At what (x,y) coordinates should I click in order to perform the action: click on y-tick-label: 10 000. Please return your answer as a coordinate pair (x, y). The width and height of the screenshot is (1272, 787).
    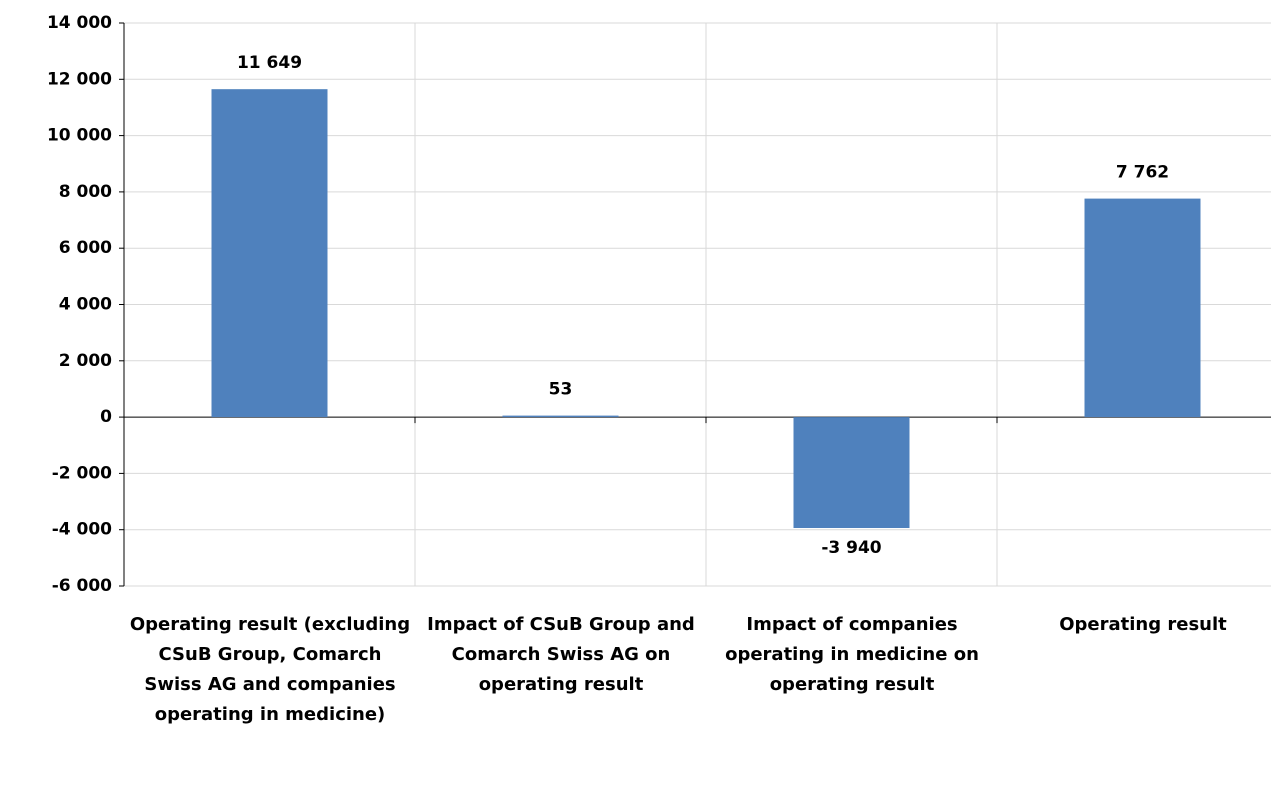
    Looking at the image, I should click on (79, 136).